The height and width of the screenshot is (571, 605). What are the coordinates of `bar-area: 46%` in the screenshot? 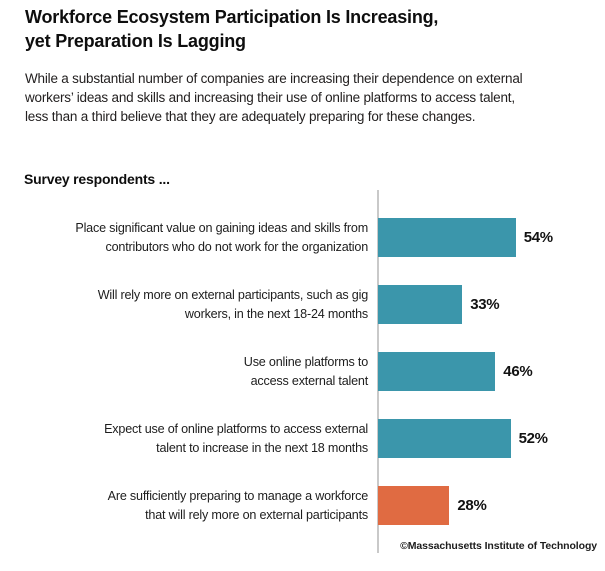 It's located at (491, 371).